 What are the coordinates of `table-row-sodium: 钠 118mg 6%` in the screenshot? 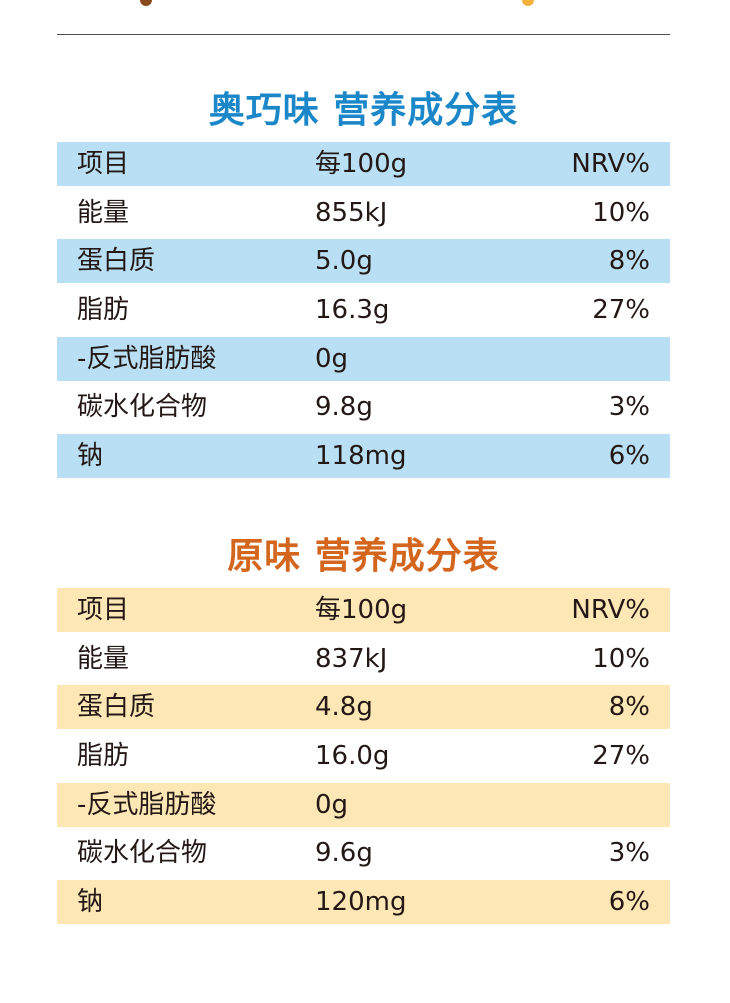 It's located at (363, 456).